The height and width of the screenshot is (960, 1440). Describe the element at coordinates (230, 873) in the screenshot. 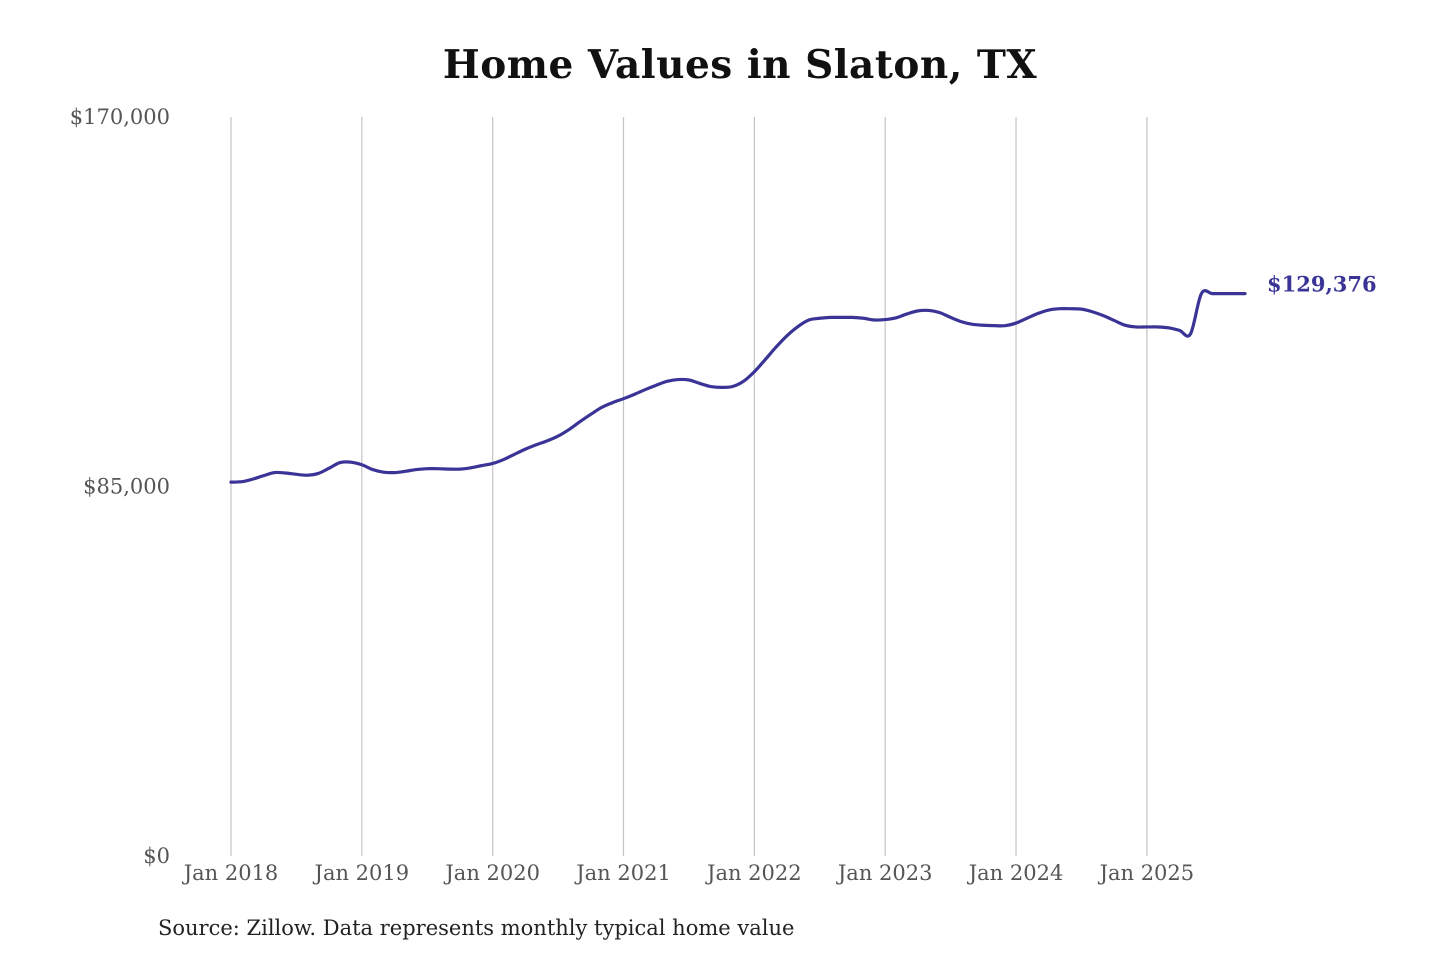

I see `x-tick-label: Jan 2018` at that location.